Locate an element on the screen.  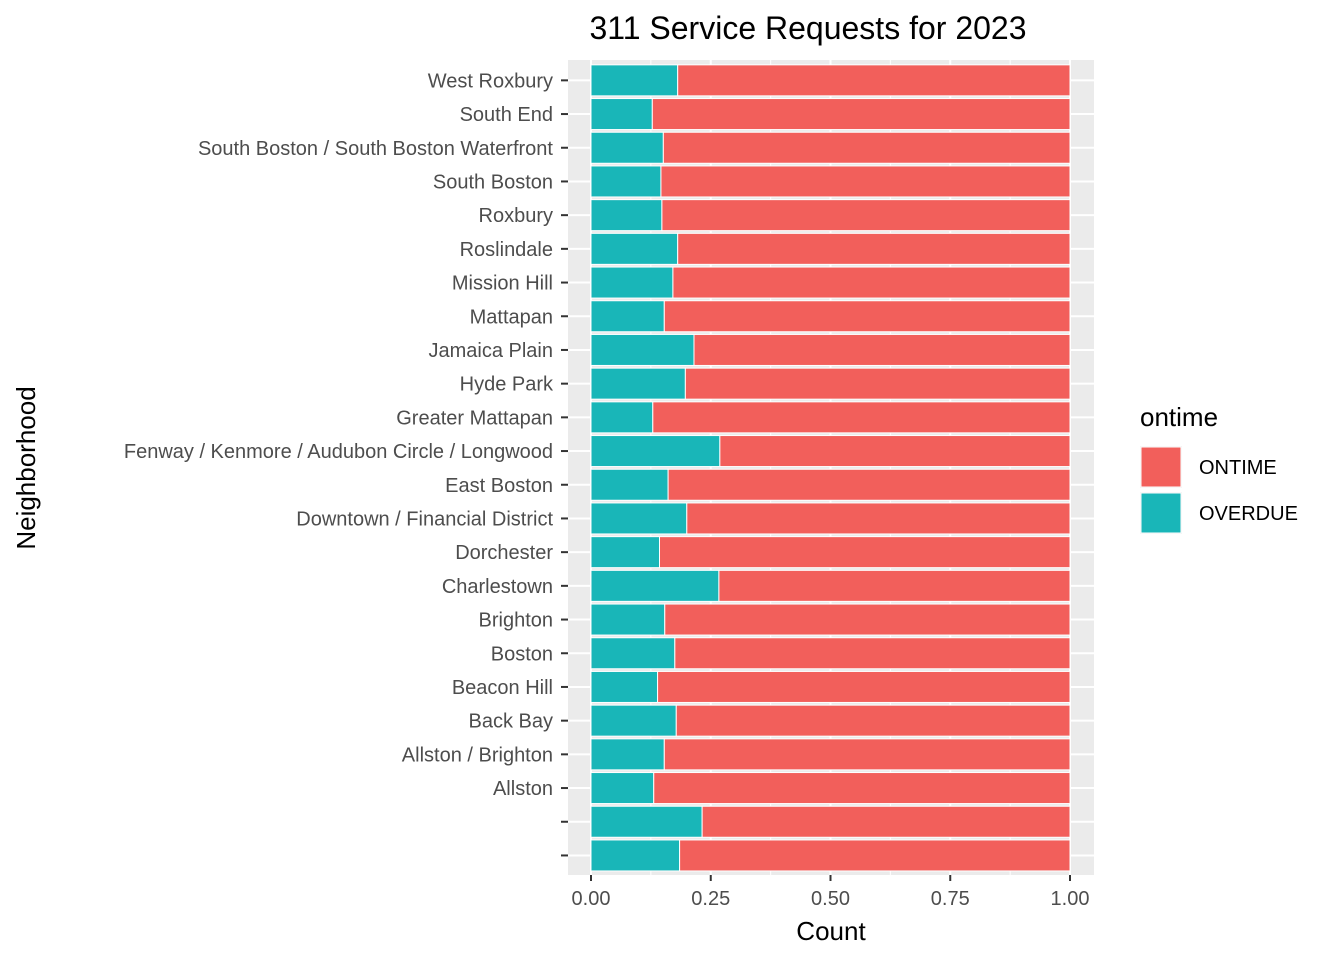
x-axis: 0.00 0.25 0.50 0.75 1.00 is located at coordinates (831, 892).